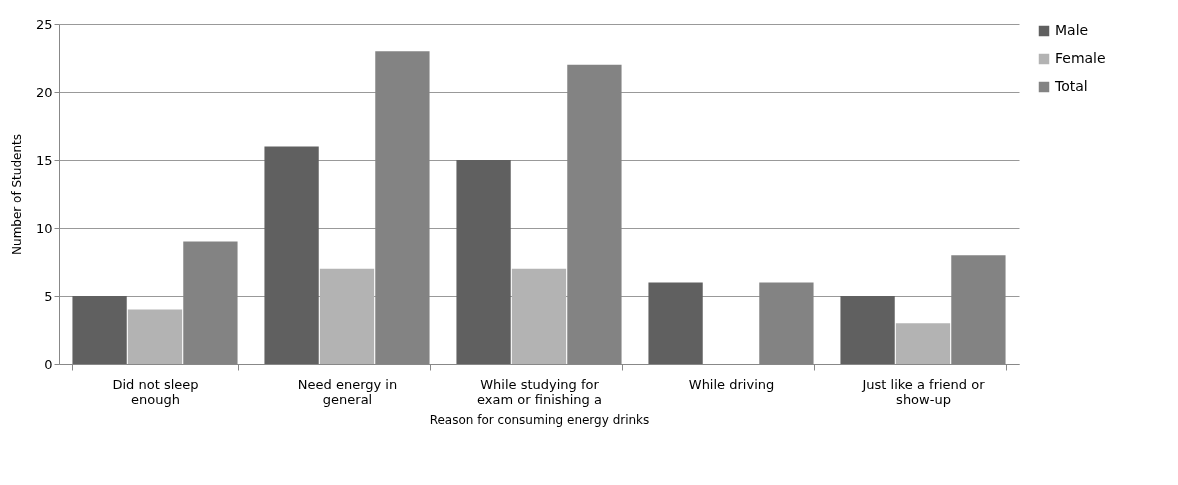 The height and width of the screenshot is (485, 1178). Describe the element at coordinates (1072, 30) in the screenshot. I see `legend-label: Male` at that location.